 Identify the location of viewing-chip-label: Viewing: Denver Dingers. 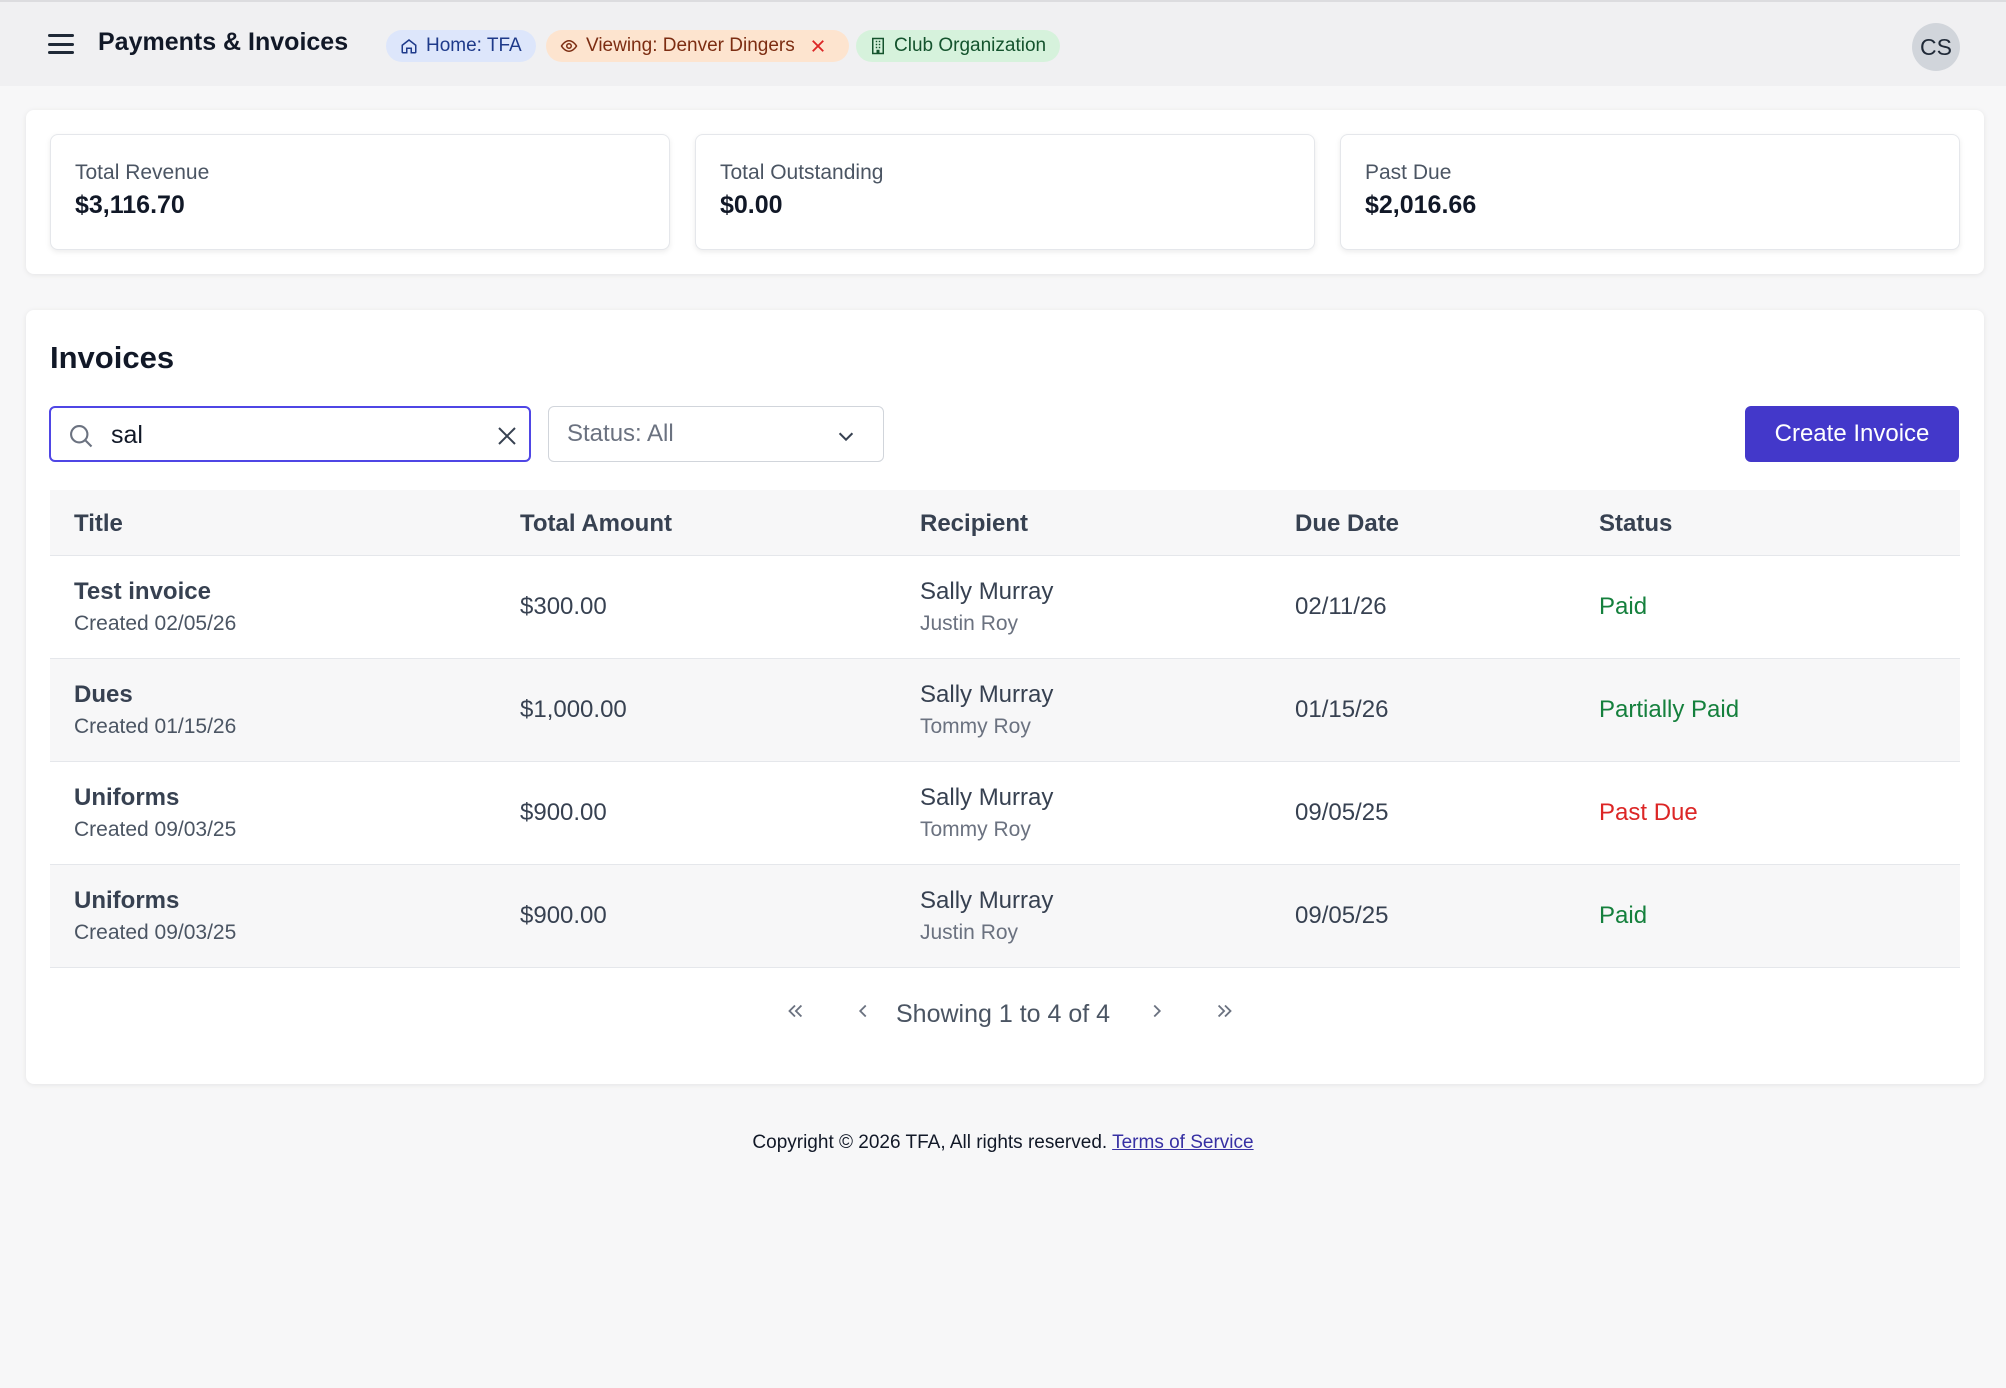
(690, 45).